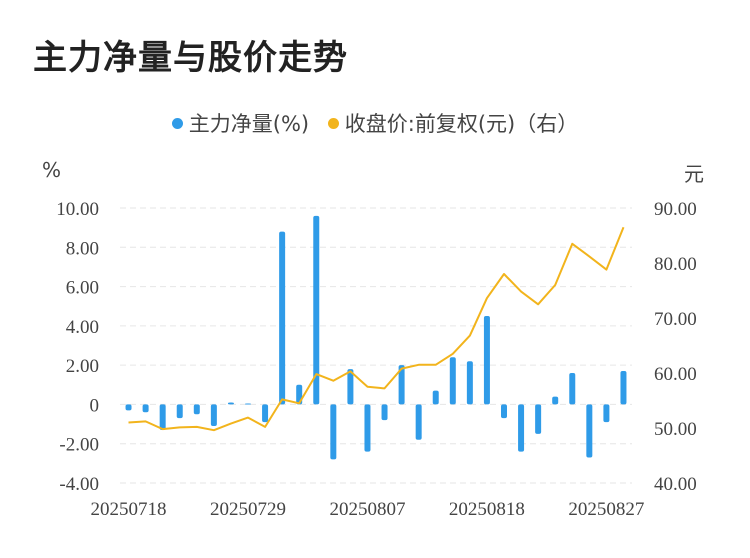 This screenshot has height=558, width=750. I want to click on x-tick-label: 20250807, so click(367, 509).